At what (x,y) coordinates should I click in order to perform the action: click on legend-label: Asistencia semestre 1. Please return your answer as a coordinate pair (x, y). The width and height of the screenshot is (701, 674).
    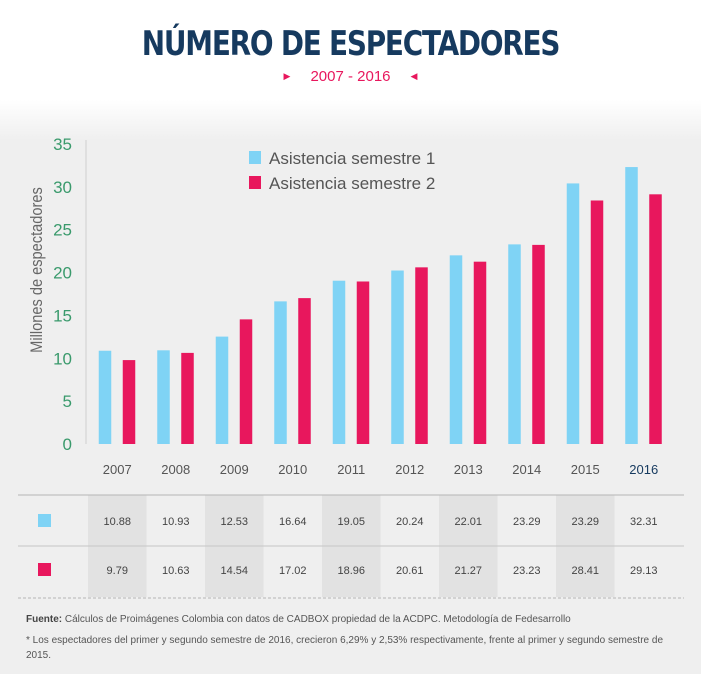
    Looking at the image, I should click on (352, 158).